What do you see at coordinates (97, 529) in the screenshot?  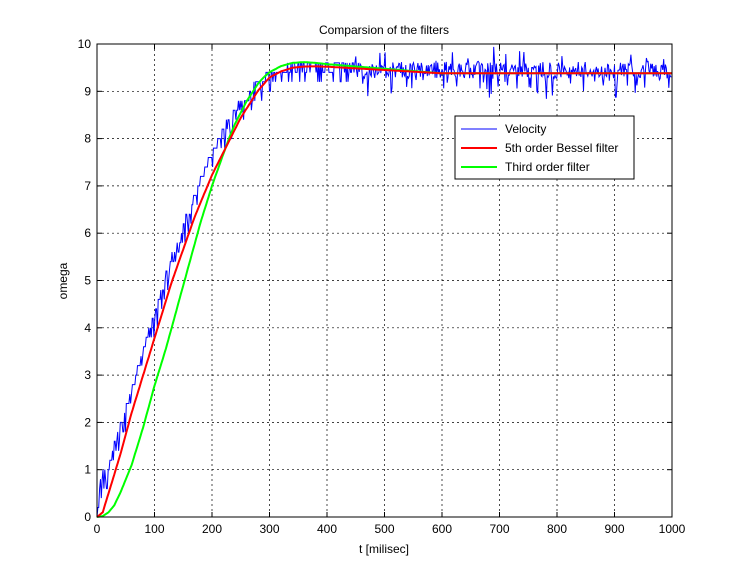 I see `x-tick-label: 0` at bounding box center [97, 529].